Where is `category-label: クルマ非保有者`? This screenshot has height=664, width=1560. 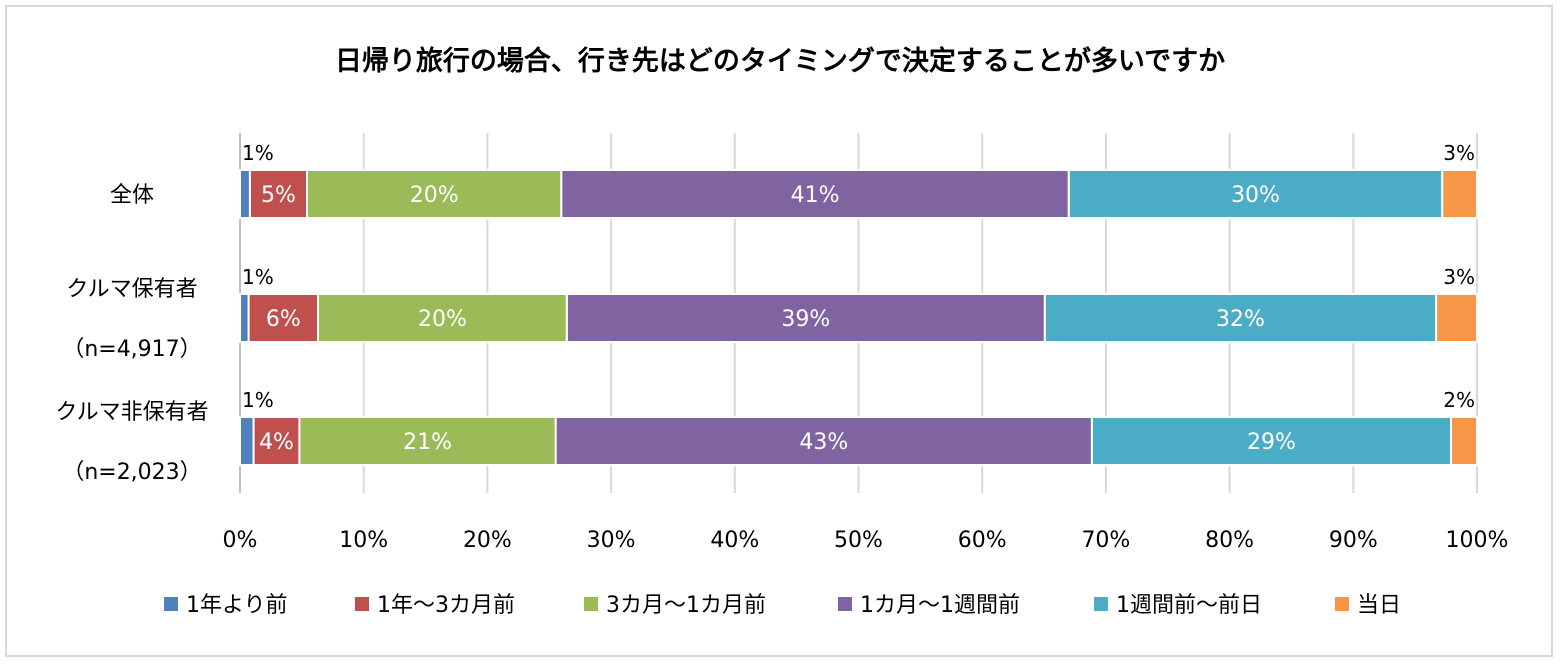 category-label: クルマ非保有者 is located at coordinates (131, 412).